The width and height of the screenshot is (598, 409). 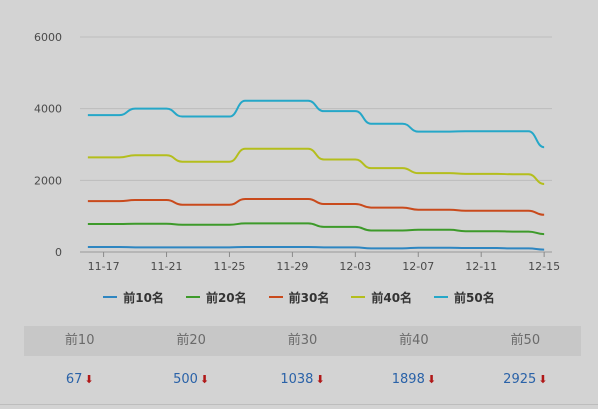 I want to click on series-line-top30, so click(x=316, y=206).